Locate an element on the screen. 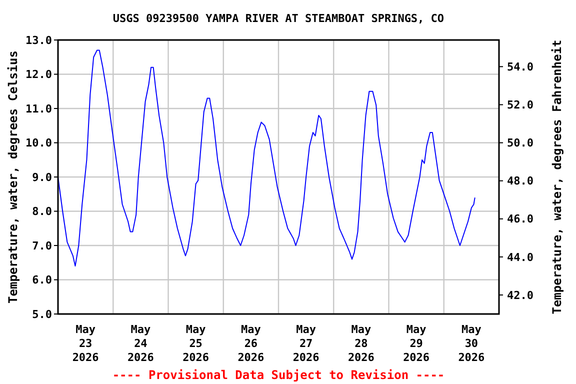 The width and height of the screenshot is (576, 384). y2-tick-label: 50.0 is located at coordinates (520, 143).